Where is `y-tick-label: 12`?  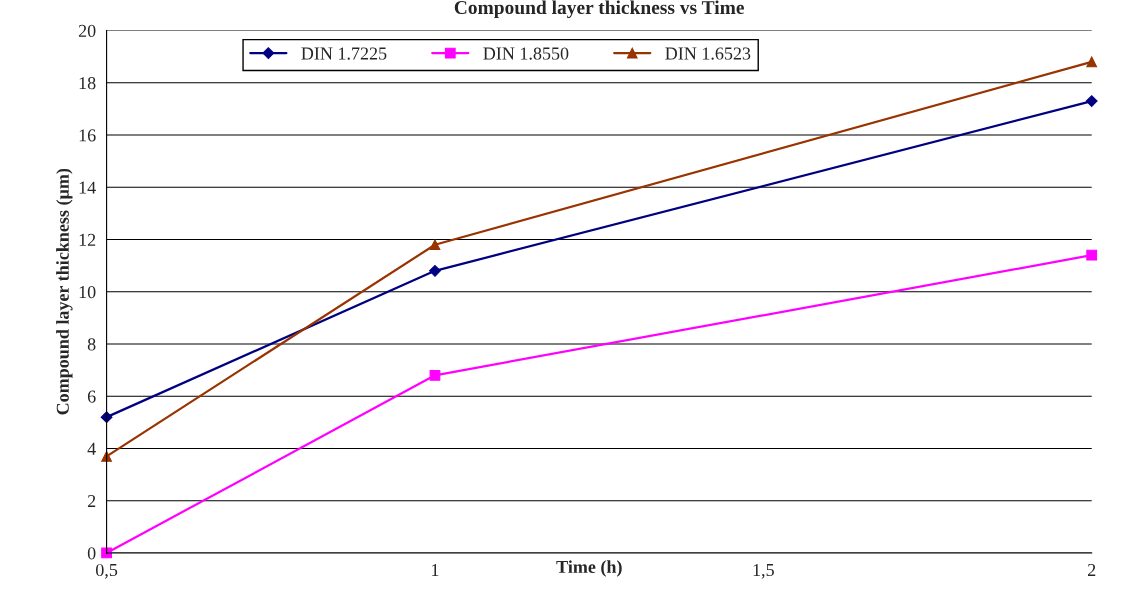 y-tick-label: 12 is located at coordinates (87, 239).